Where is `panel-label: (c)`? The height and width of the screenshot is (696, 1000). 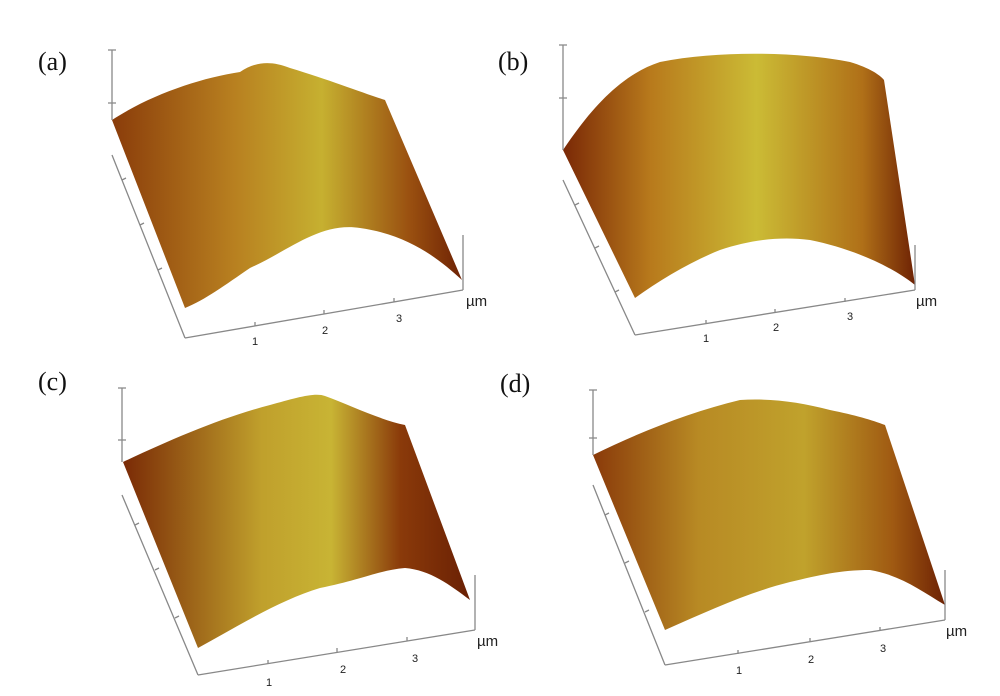
panel-label: (c) is located at coordinates (52, 381).